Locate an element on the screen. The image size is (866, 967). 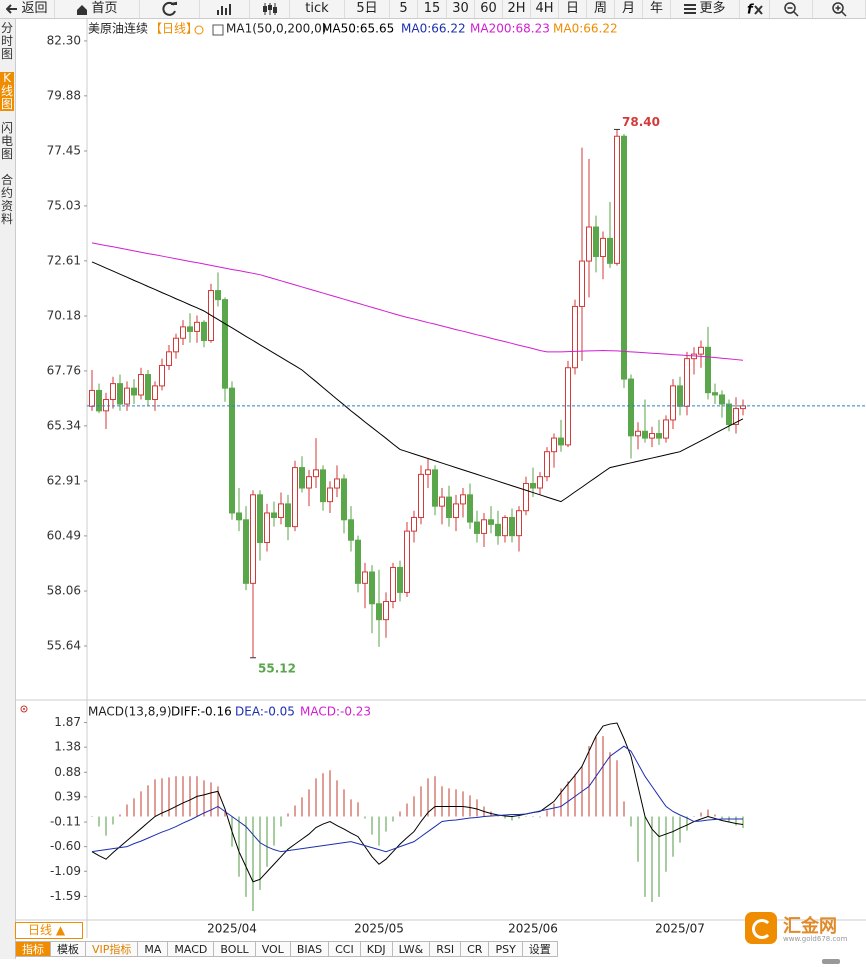
toolbar-button: 15 is located at coordinates (432, 9).